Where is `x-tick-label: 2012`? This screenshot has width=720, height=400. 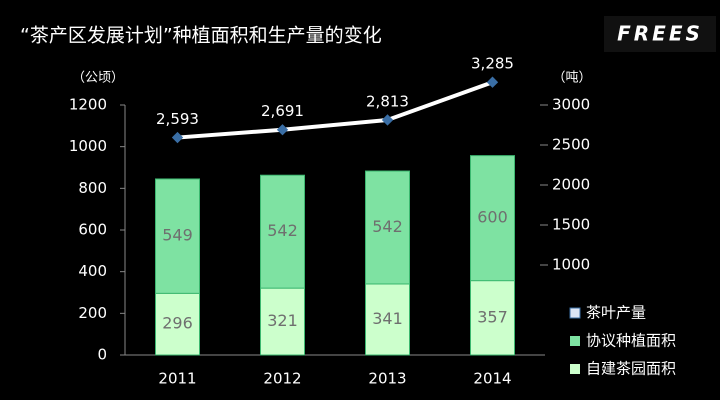
x-tick-label: 2012 is located at coordinates (282, 379).